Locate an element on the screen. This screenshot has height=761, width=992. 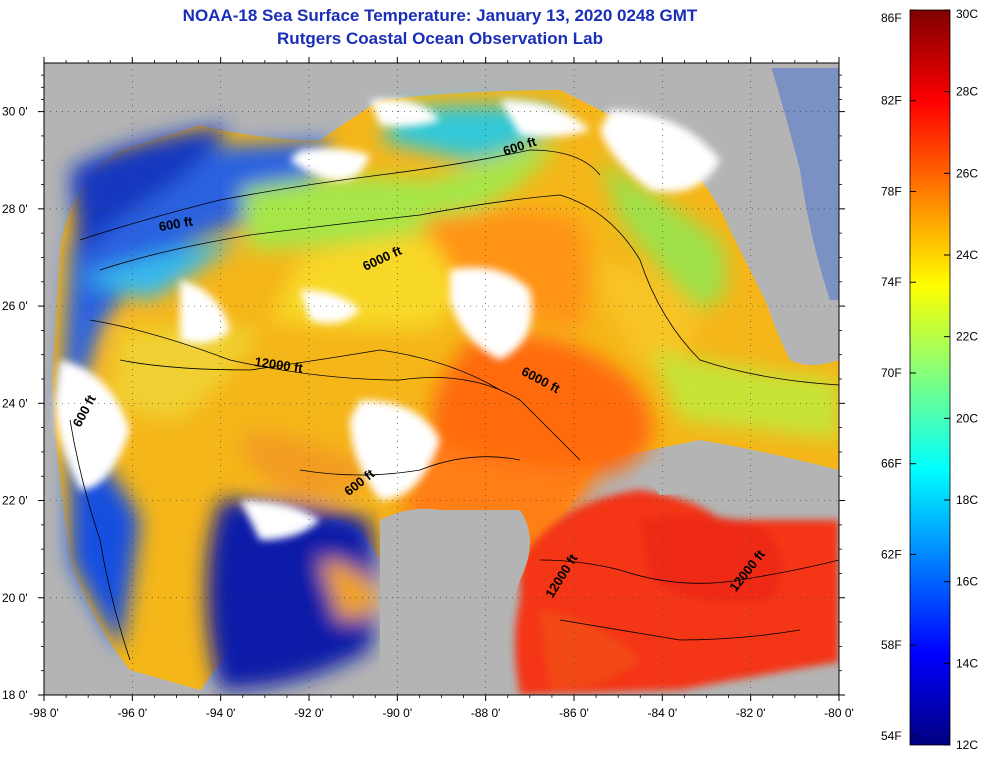
fahrenheit-label: 70F is located at coordinates (891, 373).